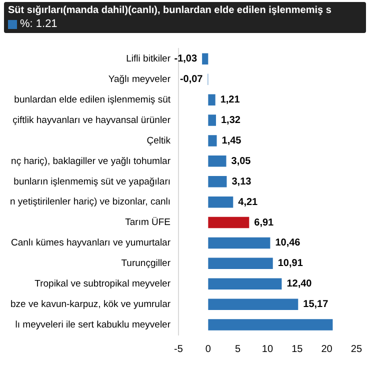  I want to click on text: Süt sığırları(manda dahil)(canlı), bunlardan elde edilen işlenmemiş s, so click(170, 10).